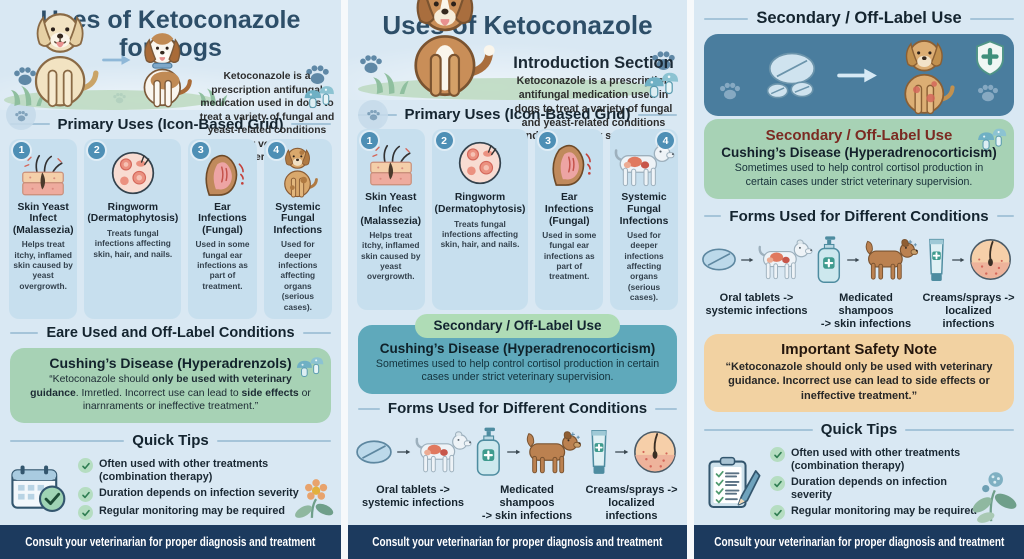 Image resolution: width=1024 pixels, height=559 pixels. Describe the element at coordinates (569, 164) in the screenshot. I see `dog-ear-icon` at that location.